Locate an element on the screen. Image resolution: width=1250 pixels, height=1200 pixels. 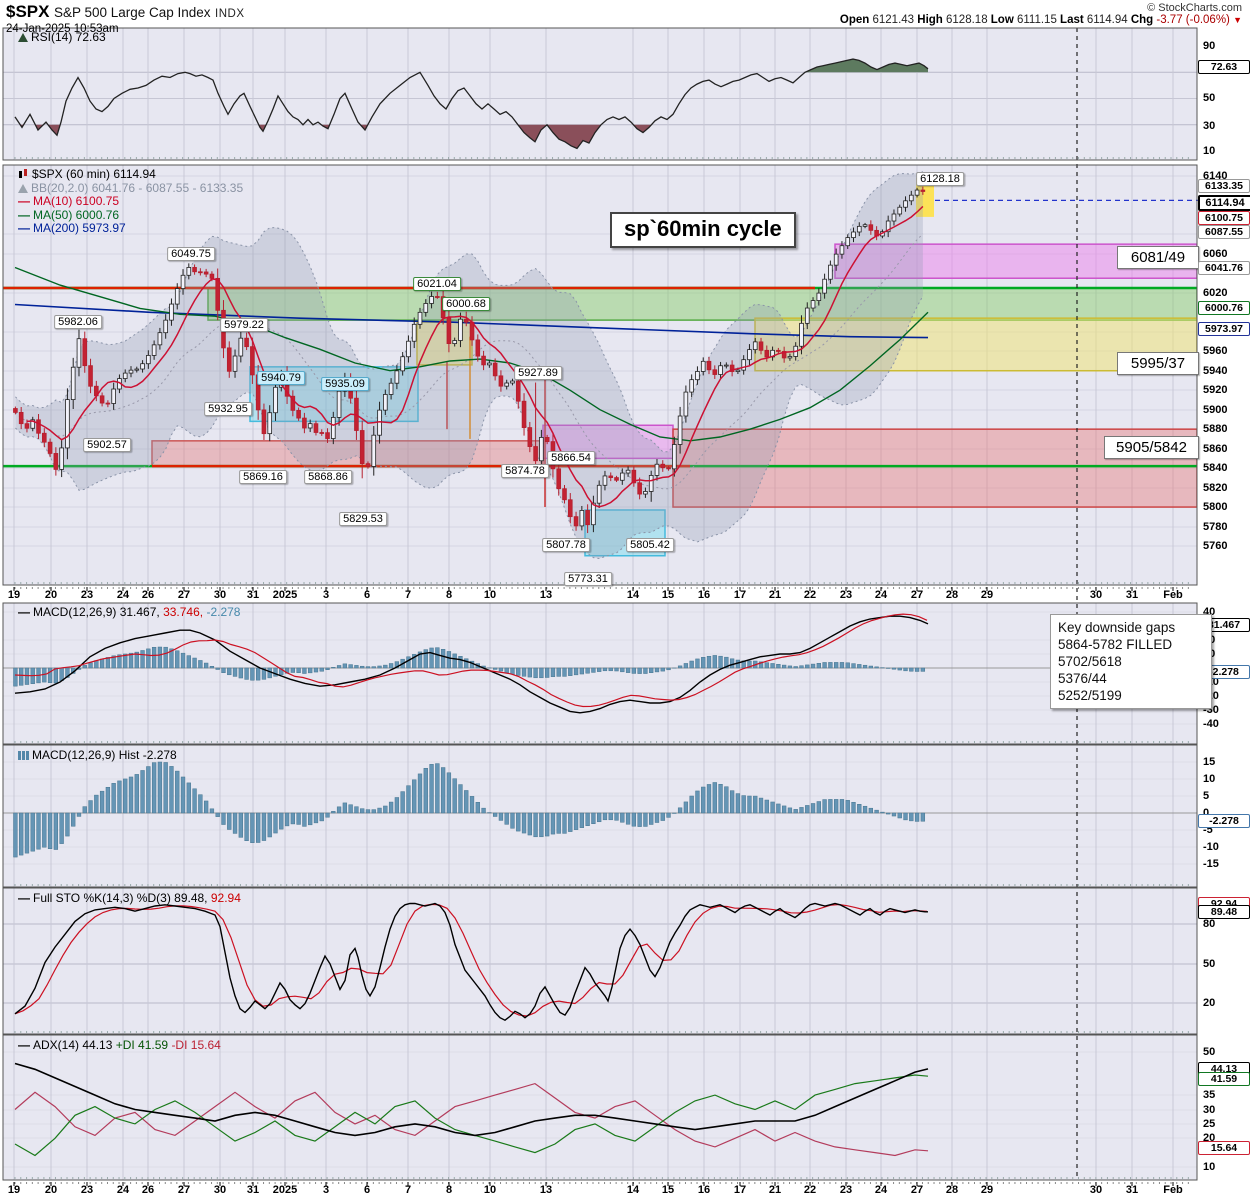
adx-legend-text: +DI 41.59 is located at coordinates (143, 1045).